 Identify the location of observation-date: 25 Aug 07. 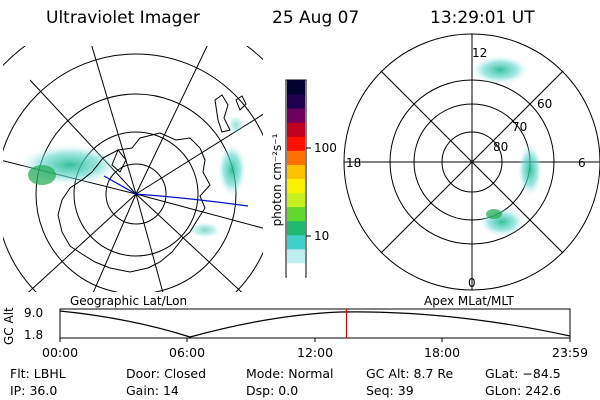
(316, 18).